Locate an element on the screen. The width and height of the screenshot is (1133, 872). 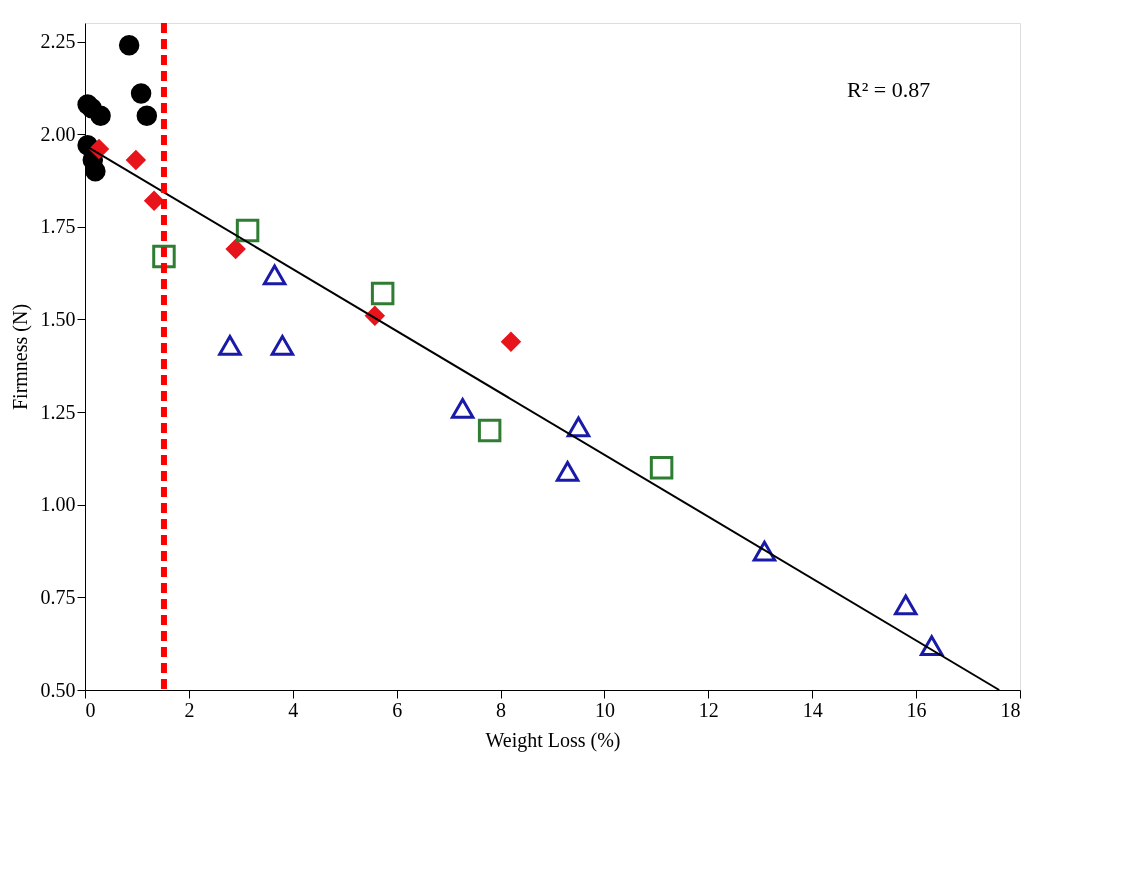
y-tick-label: 2.25 is located at coordinates (58, 41).